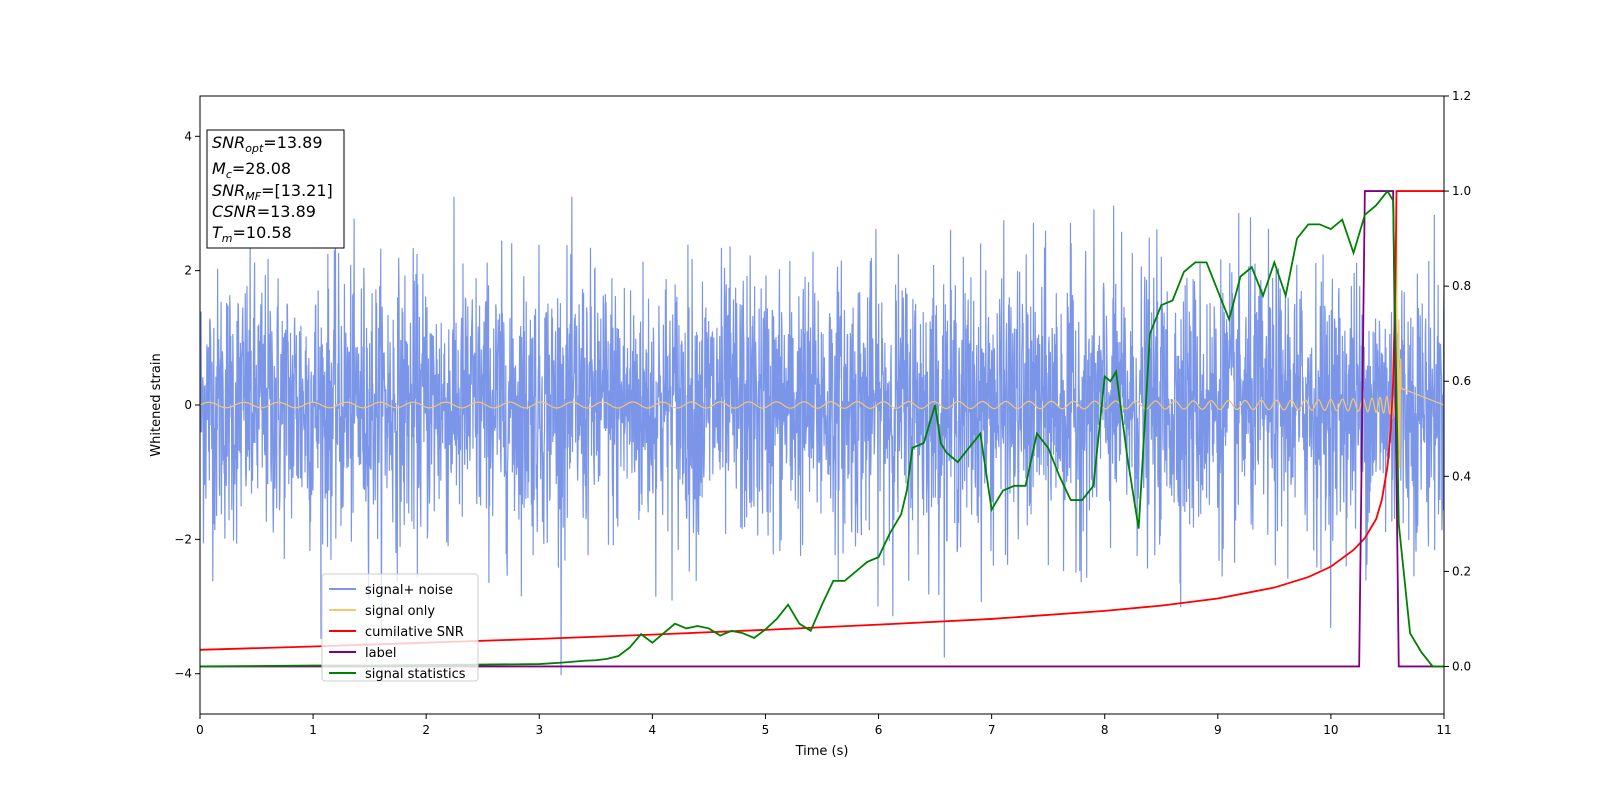 This screenshot has width=1600, height=800. Describe the element at coordinates (1330, 730) in the screenshot. I see `x-tick-label: 10` at that location.